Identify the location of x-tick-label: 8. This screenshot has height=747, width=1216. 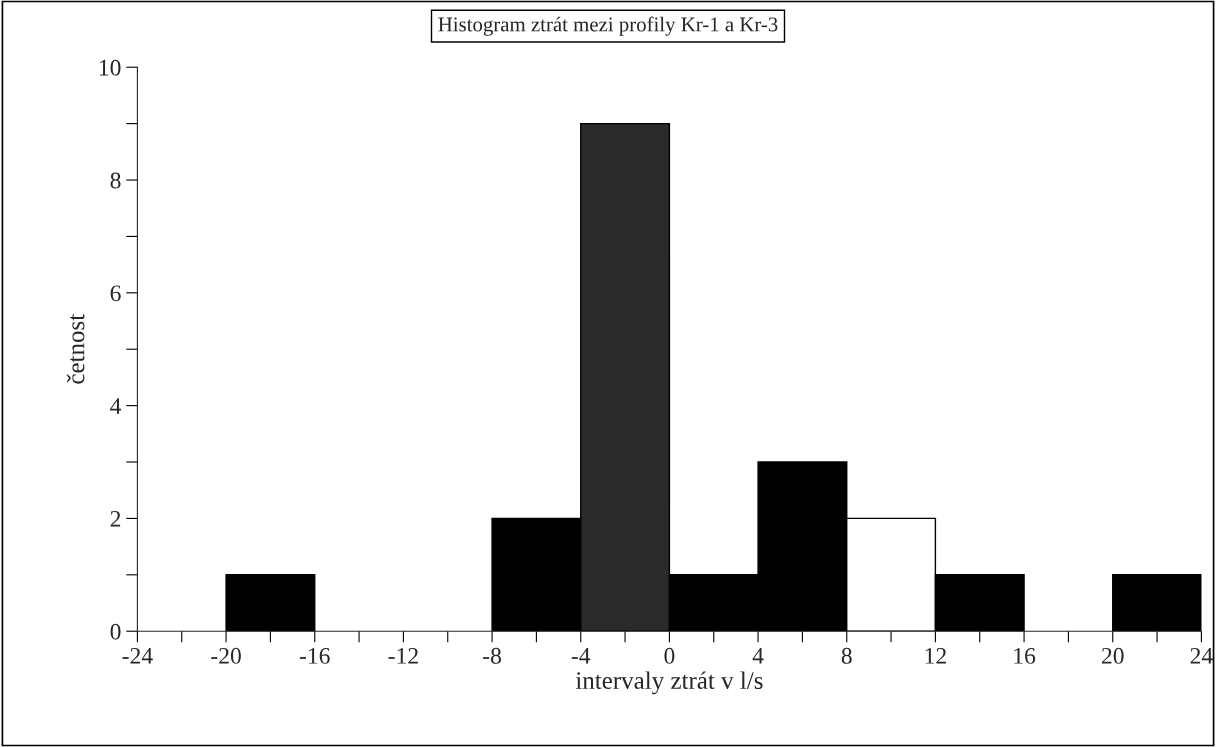
(846, 655).